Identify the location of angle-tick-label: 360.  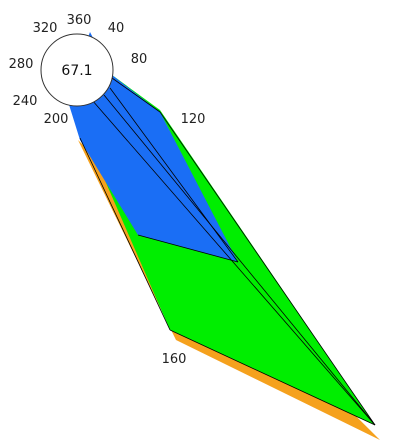
(79, 20).